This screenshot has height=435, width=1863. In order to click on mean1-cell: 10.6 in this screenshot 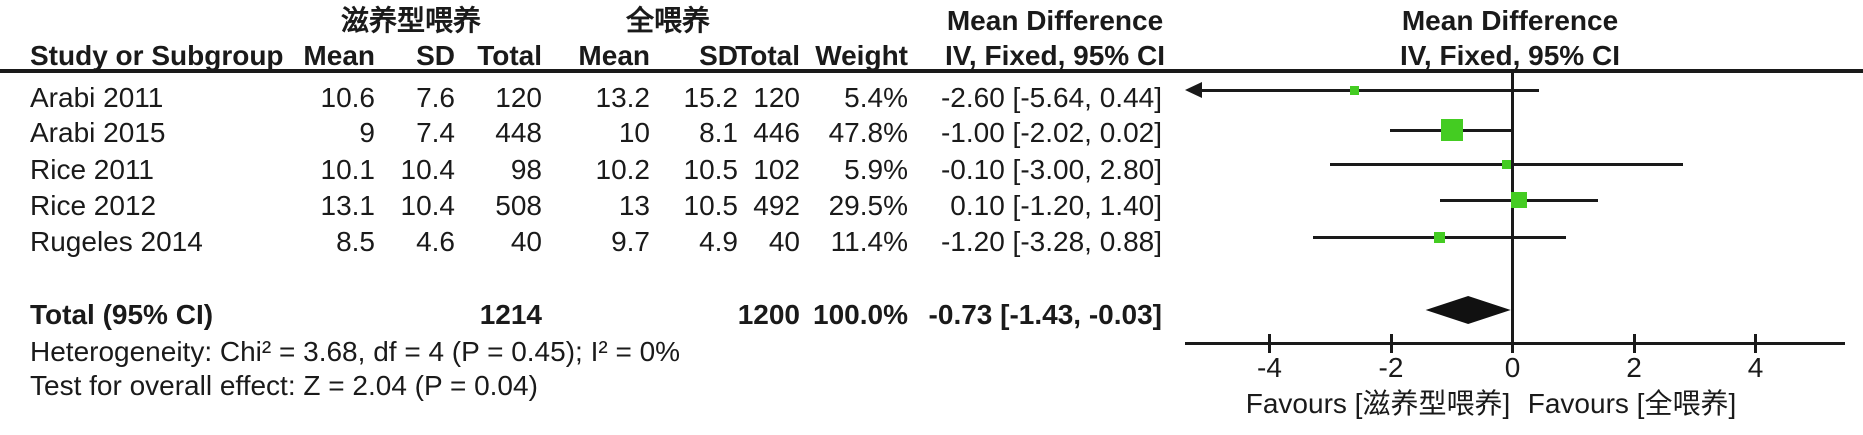, I will do `click(348, 97)`.